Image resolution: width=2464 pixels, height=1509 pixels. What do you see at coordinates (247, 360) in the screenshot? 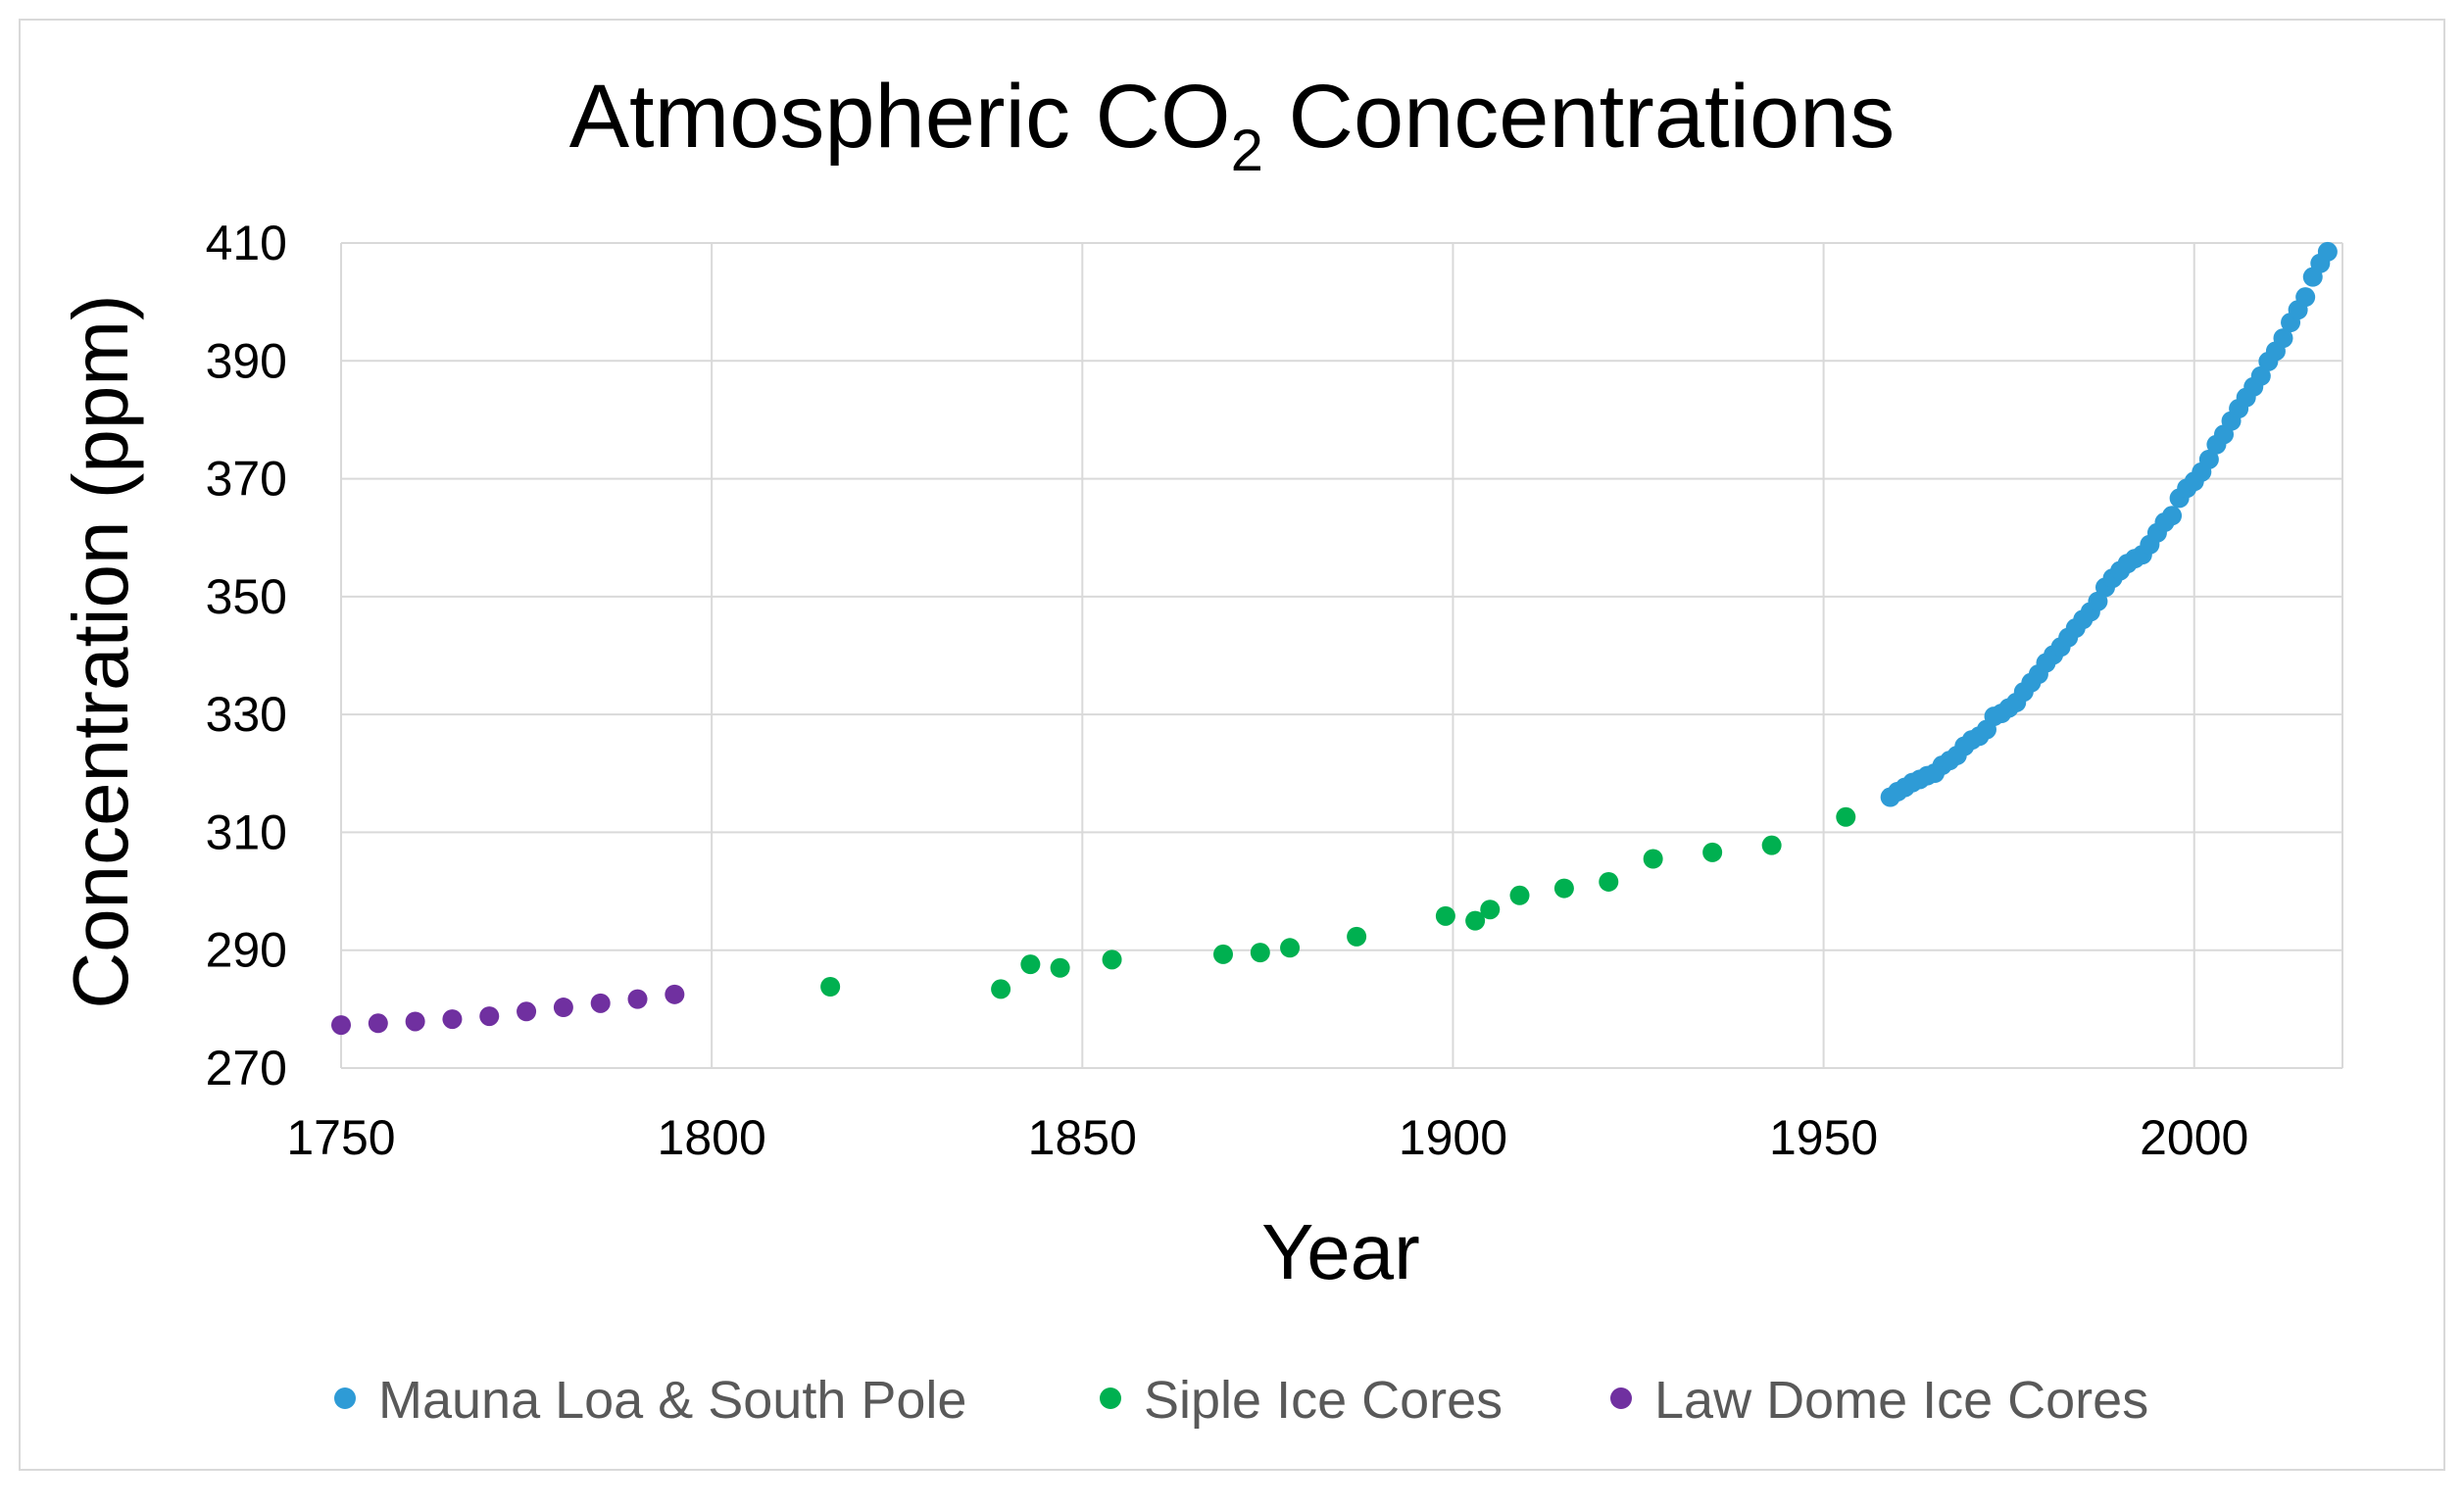
I see `y-tick-label: 390` at bounding box center [247, 360].